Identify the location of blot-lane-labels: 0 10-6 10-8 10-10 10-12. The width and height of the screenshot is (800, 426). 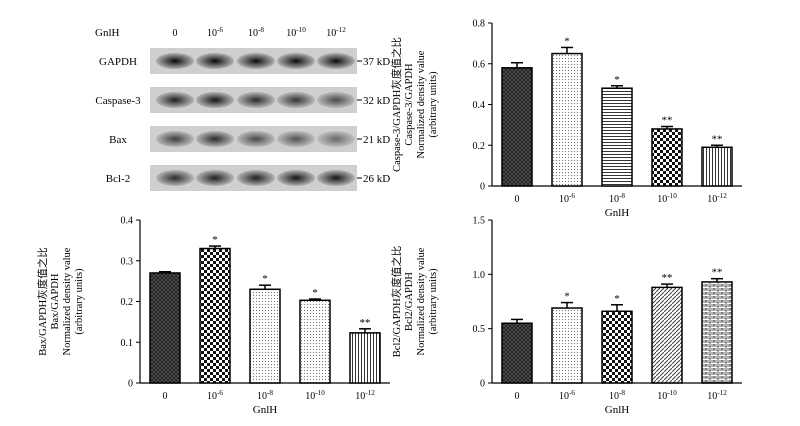
(260, 32).